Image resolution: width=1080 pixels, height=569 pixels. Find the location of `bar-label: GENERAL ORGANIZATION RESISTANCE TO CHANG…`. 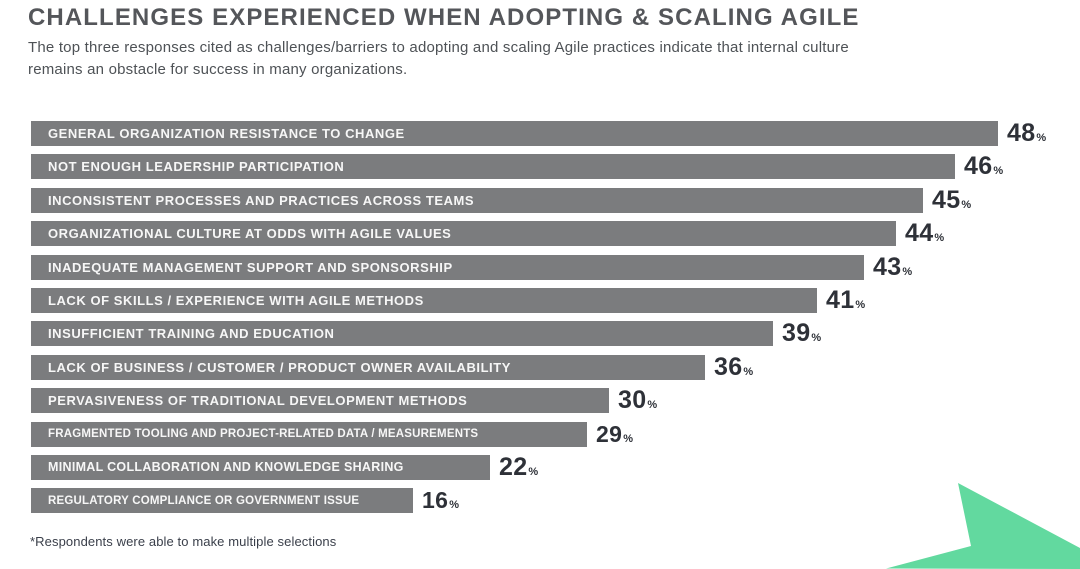

bar-label: GENERAL ORGANIZATION RESISTANCE TO CHANG… is located at coordinates (226, 133).